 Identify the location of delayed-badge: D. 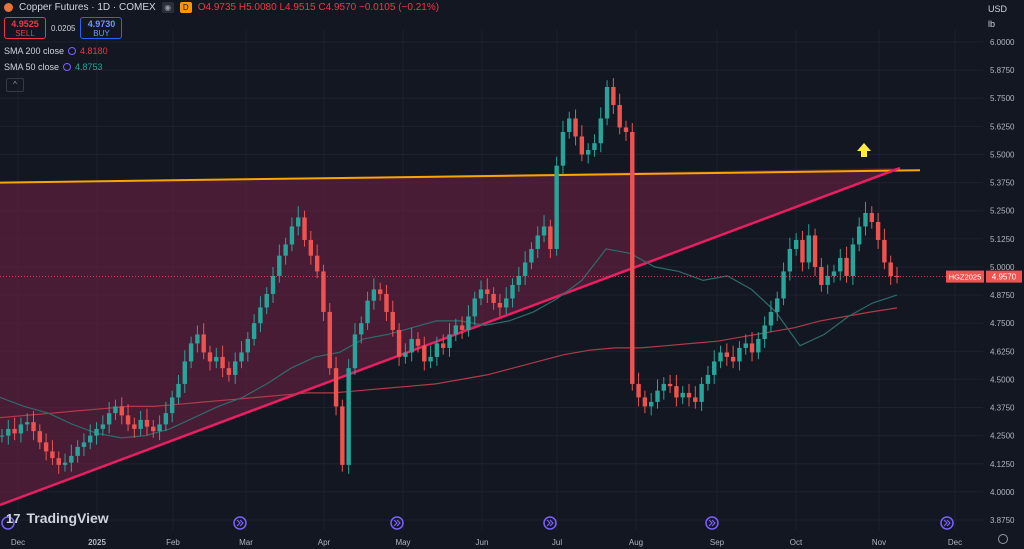
(185, 7).